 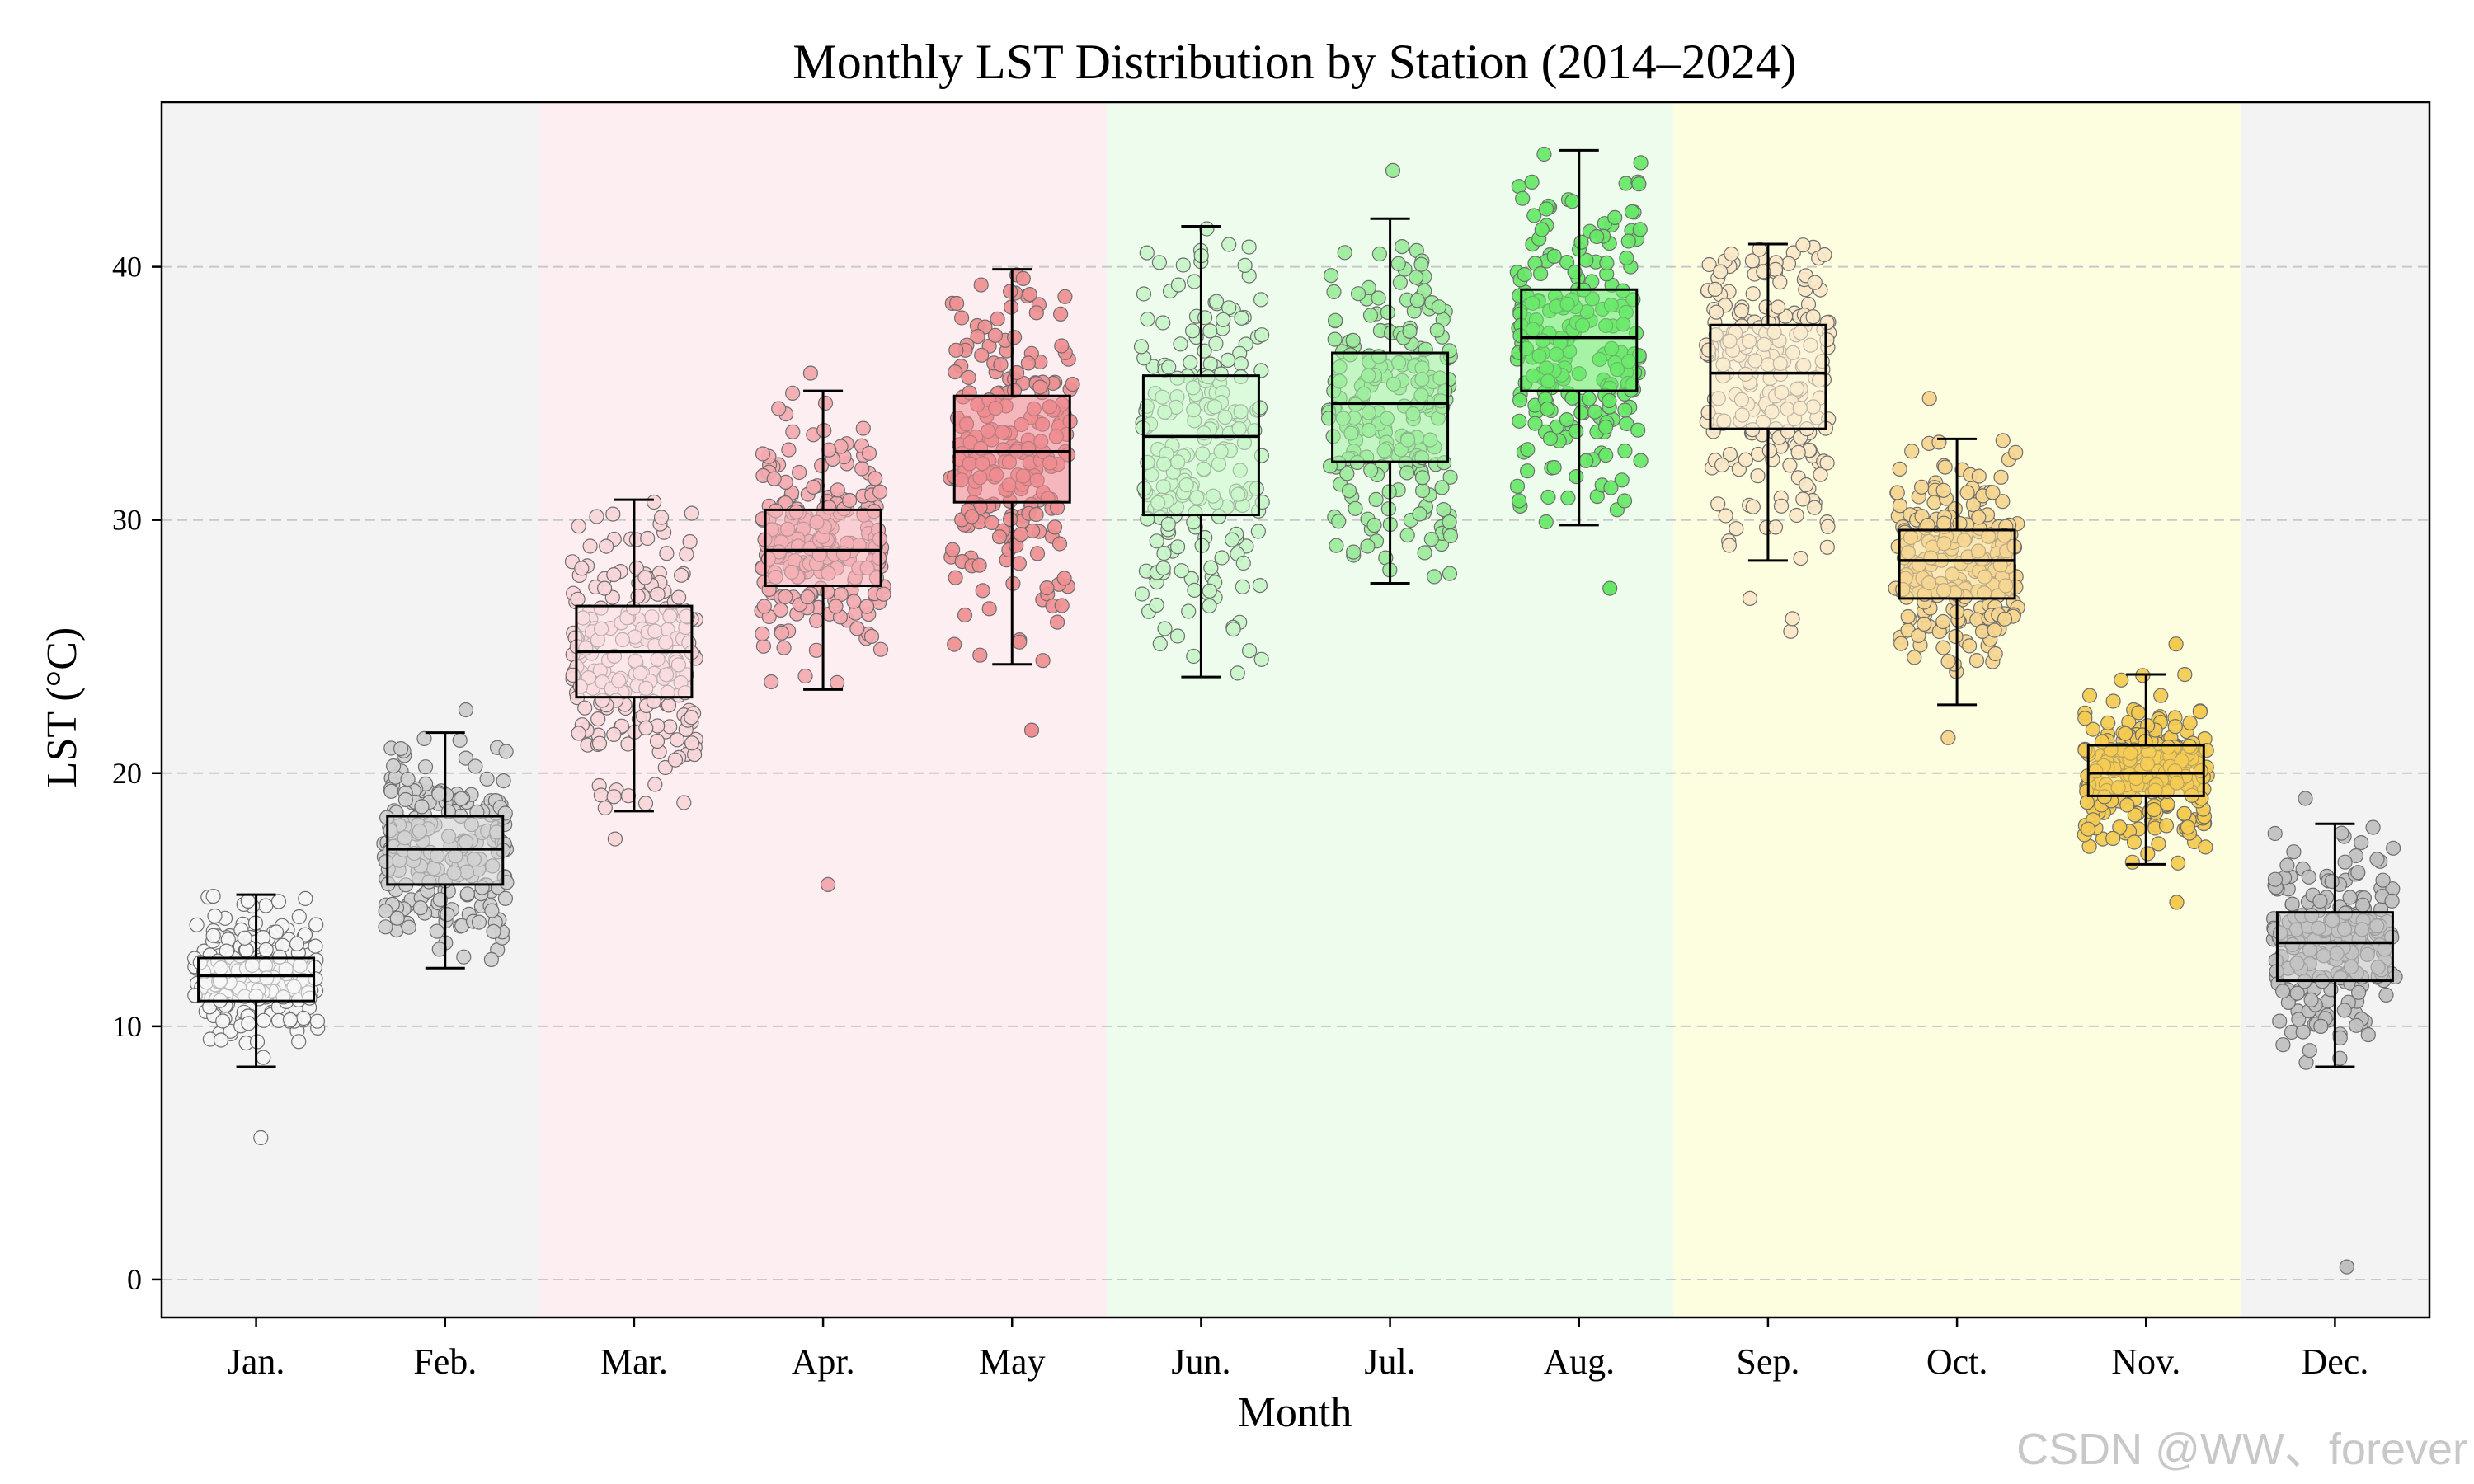 I want to click on x-tick-label: Aug., so click(x=1579, y=1361).